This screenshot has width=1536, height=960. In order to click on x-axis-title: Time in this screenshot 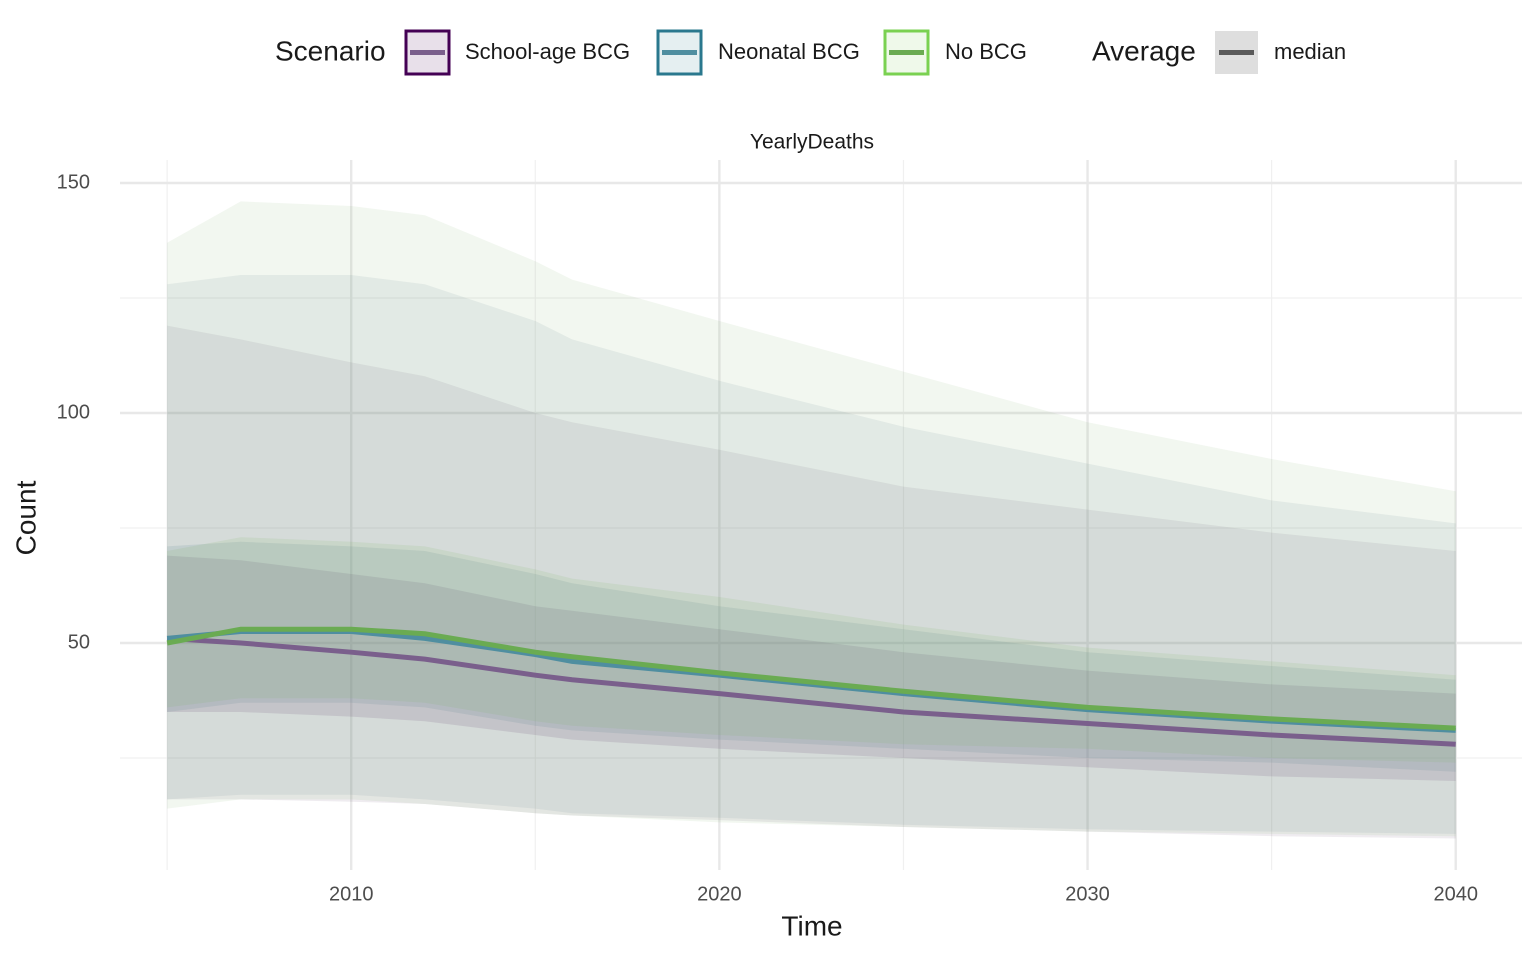, I will do `click(811, 925)`.